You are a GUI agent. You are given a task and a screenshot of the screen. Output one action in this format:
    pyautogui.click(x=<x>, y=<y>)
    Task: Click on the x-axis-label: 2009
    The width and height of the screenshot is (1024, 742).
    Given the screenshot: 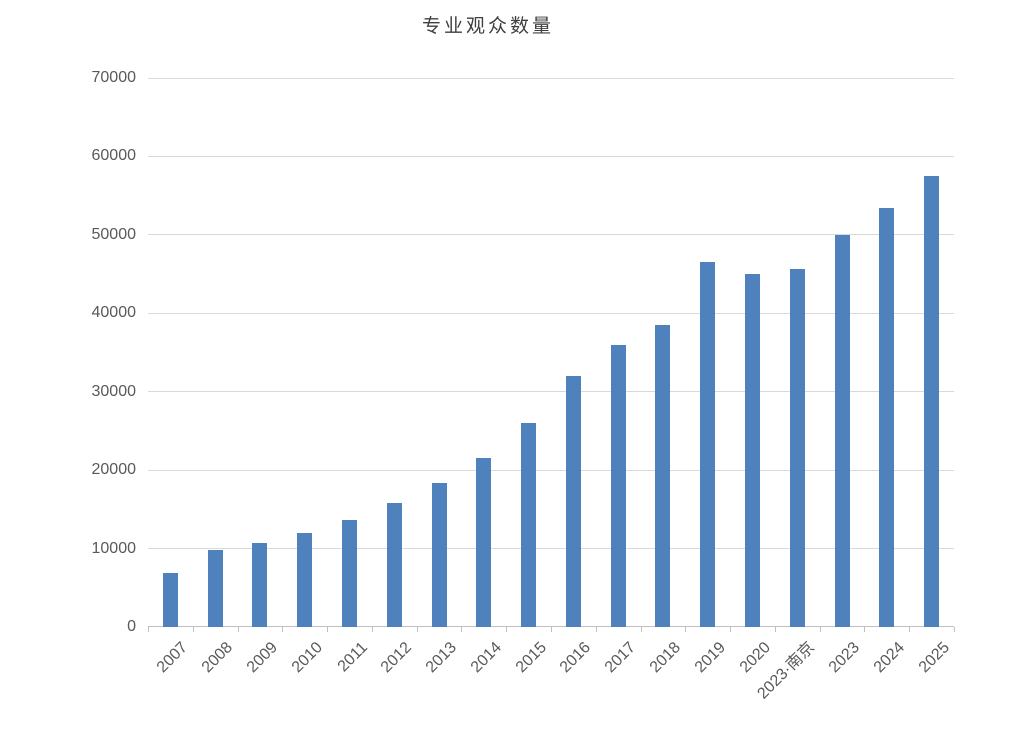 What is the action you would take?
    pyautogui.click(x=262, y=658)
    